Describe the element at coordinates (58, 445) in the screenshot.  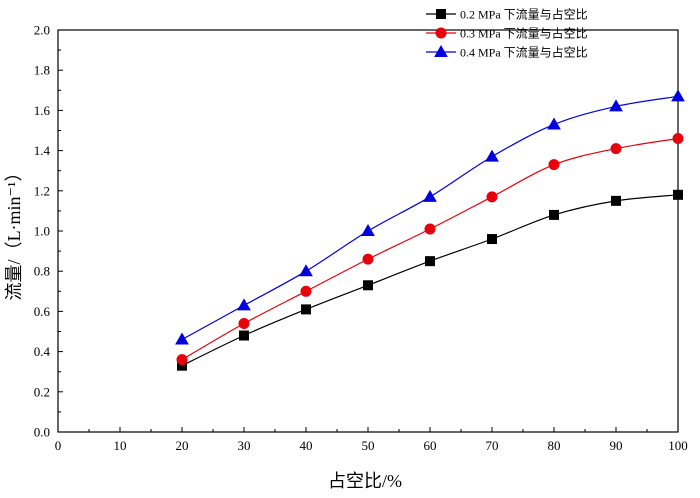
I see `x-tick-label: 0` at that location.